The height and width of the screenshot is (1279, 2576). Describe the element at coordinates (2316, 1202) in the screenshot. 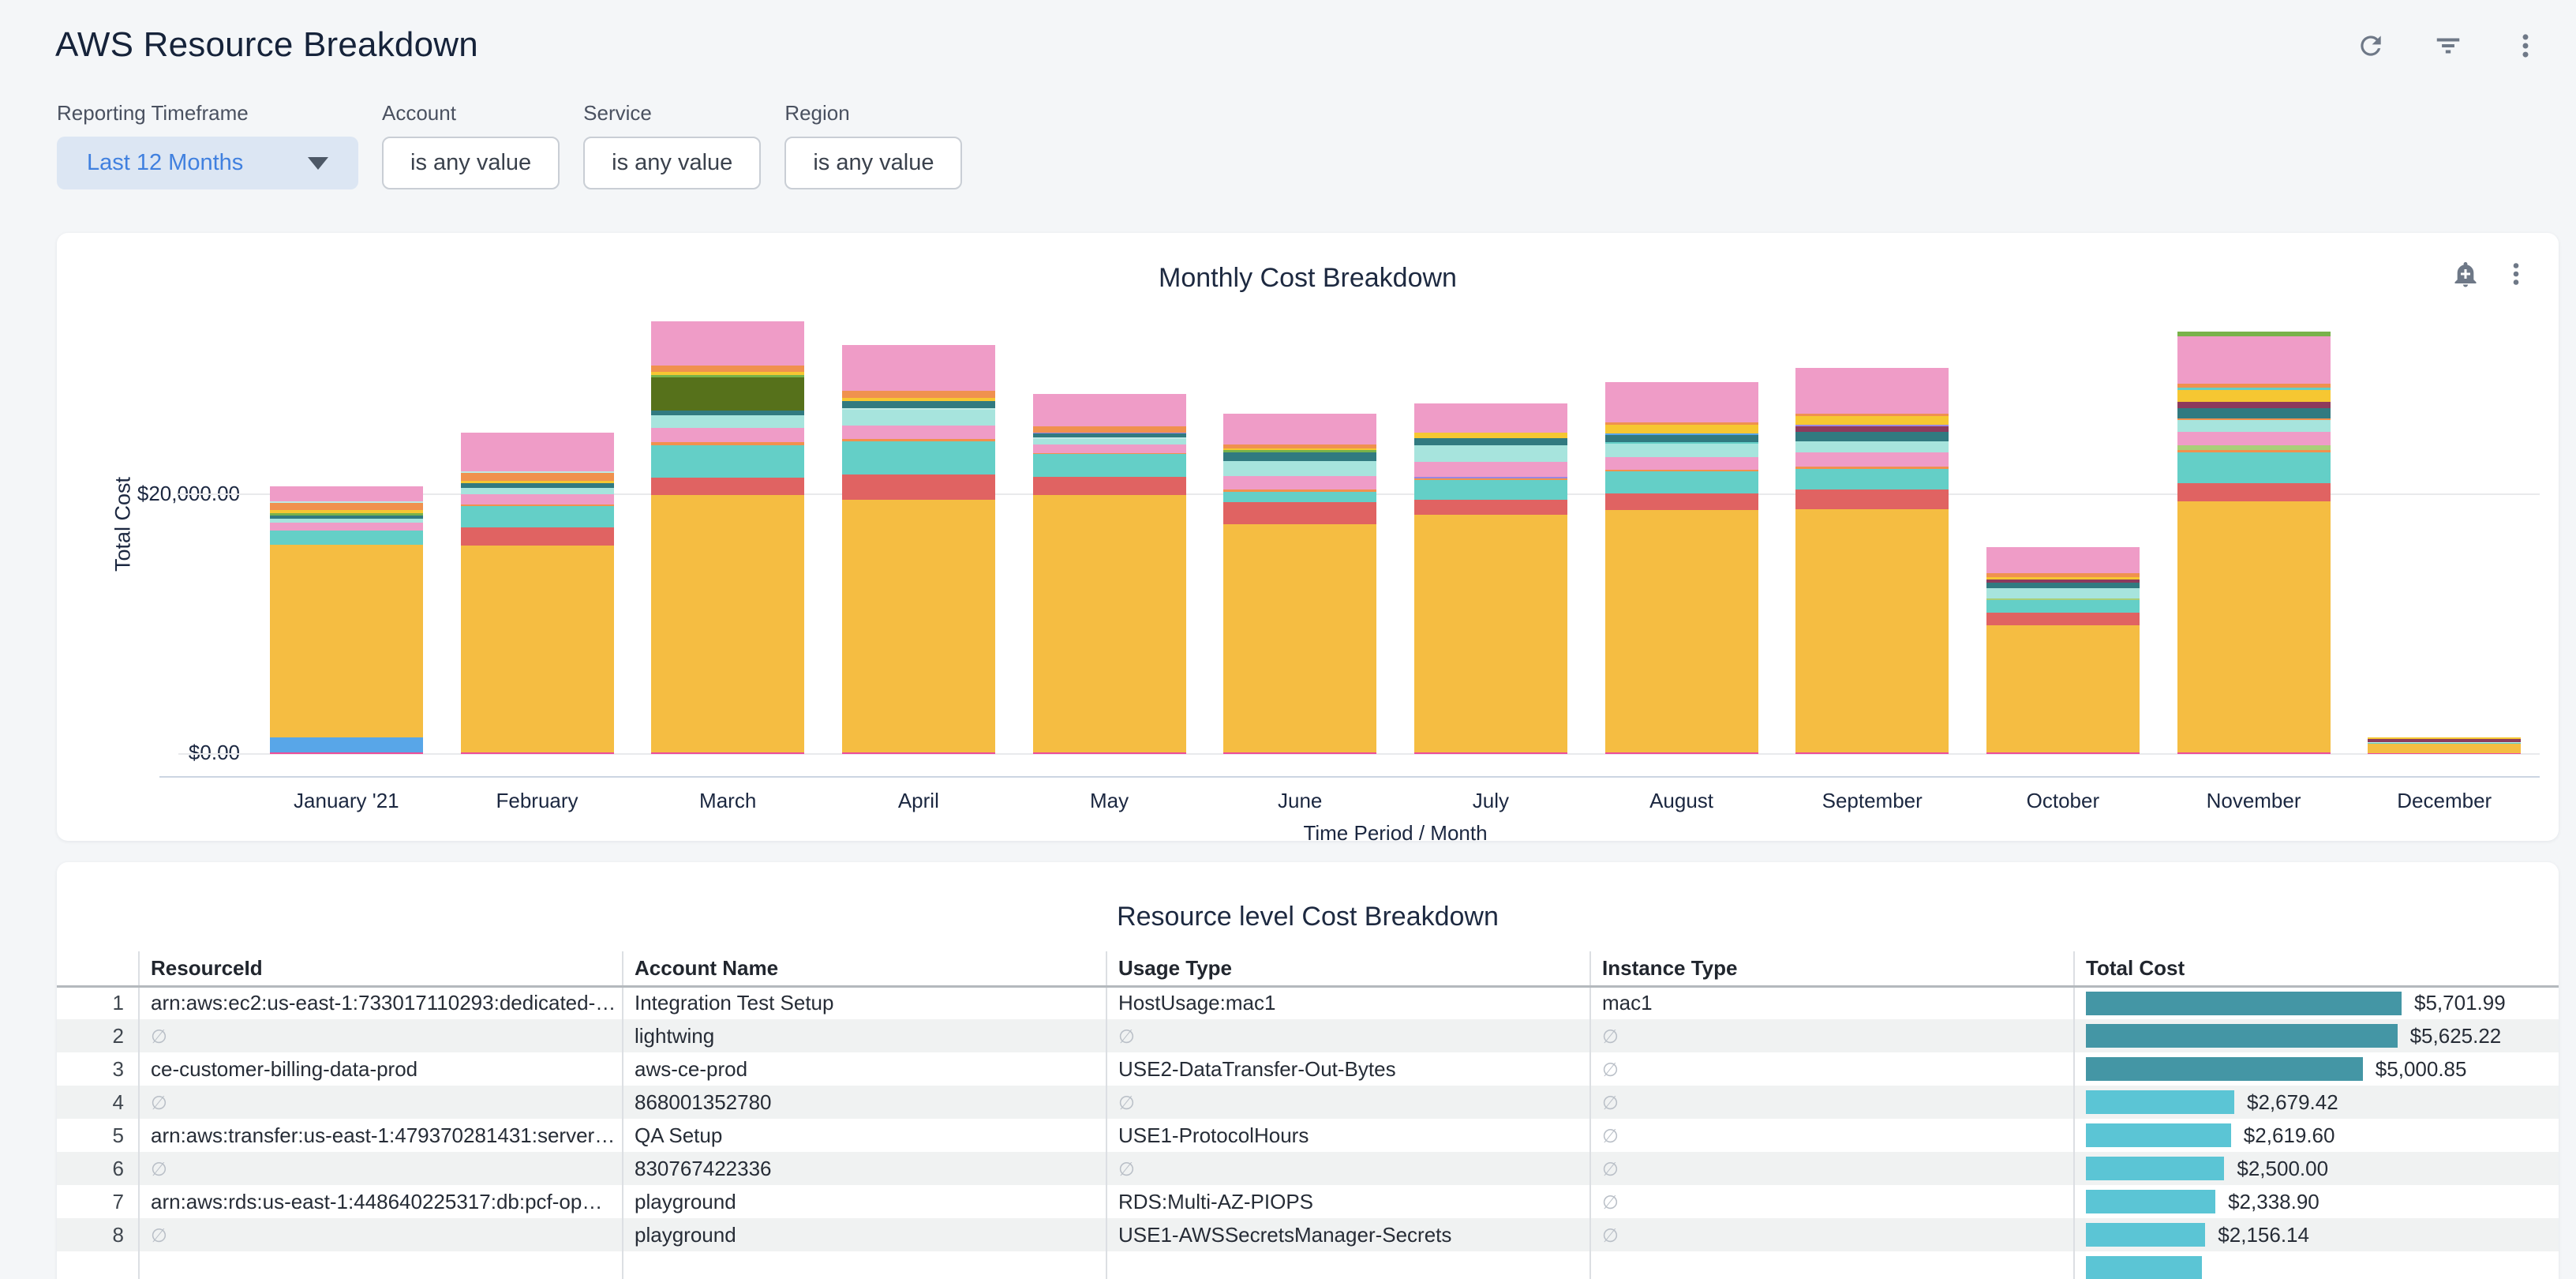

I see `cell-total-cost: $2,338.90` at that location.